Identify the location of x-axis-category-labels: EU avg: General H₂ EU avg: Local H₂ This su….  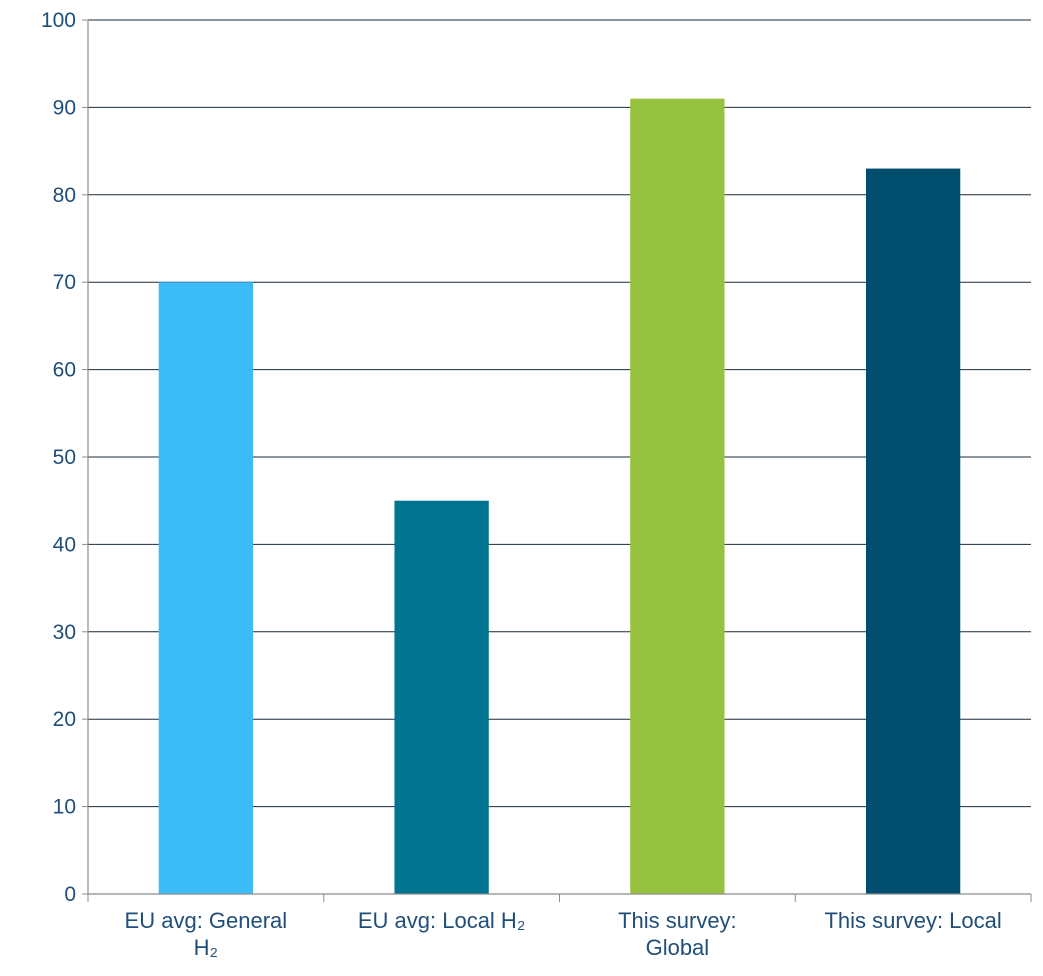
(563, 934).